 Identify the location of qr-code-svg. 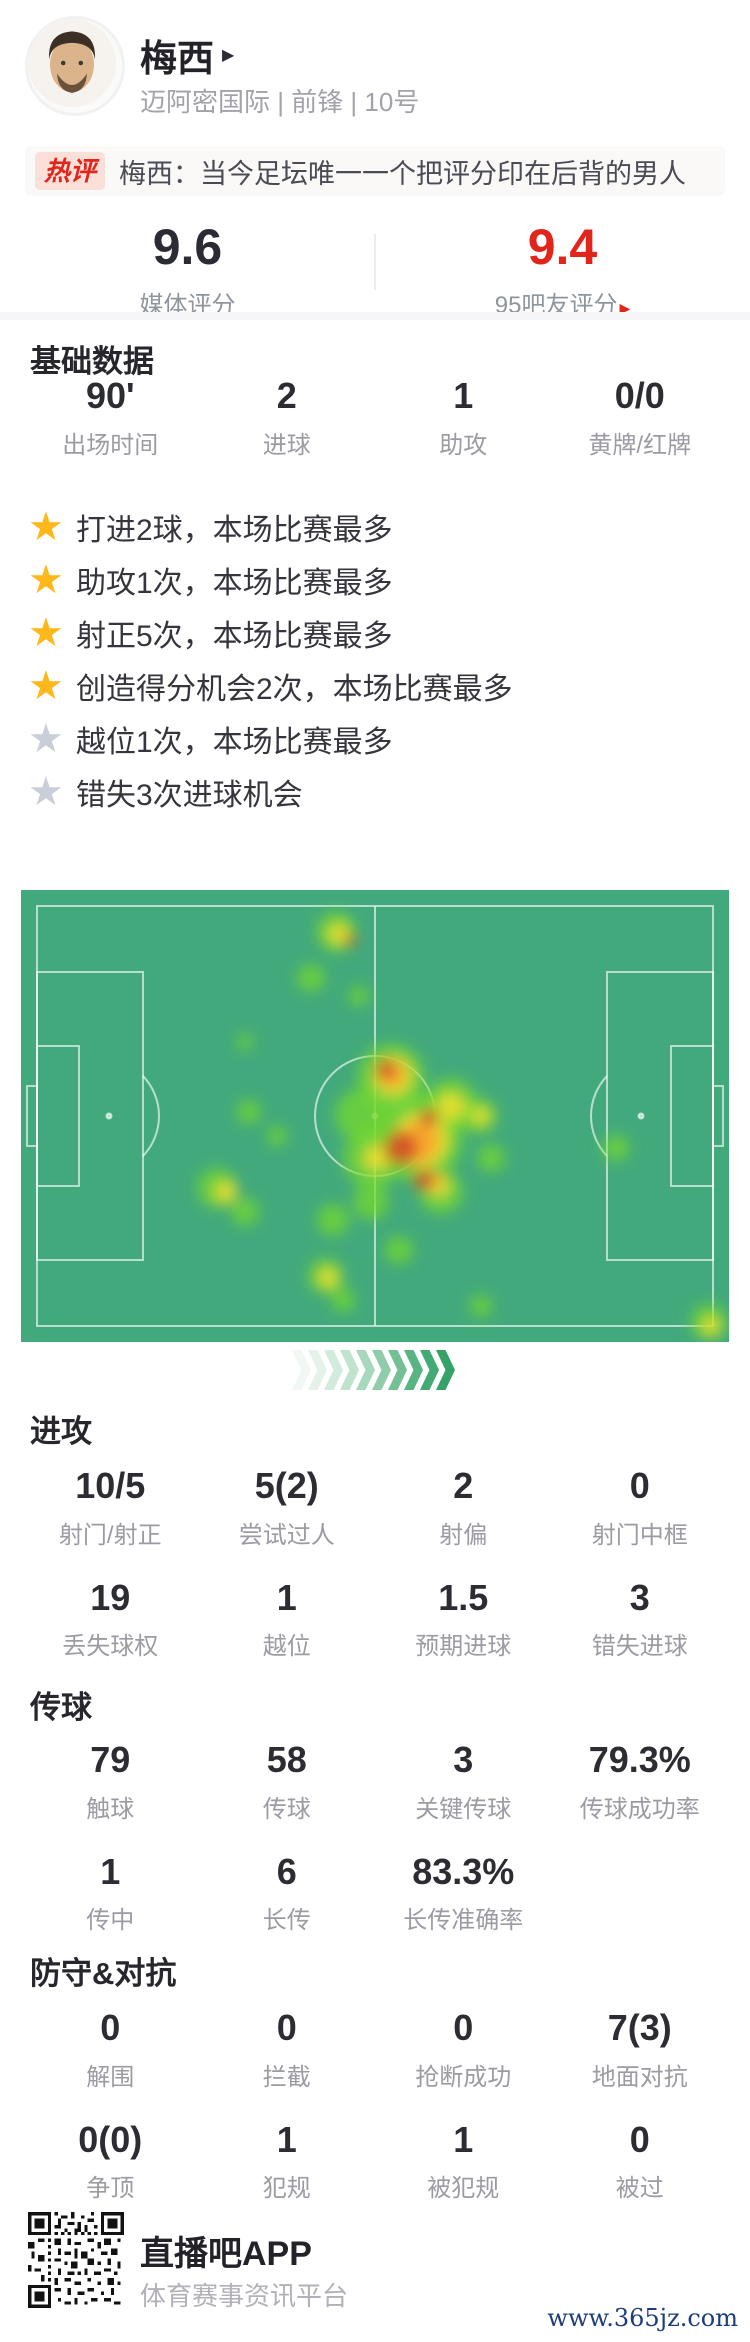
(76, 2260).